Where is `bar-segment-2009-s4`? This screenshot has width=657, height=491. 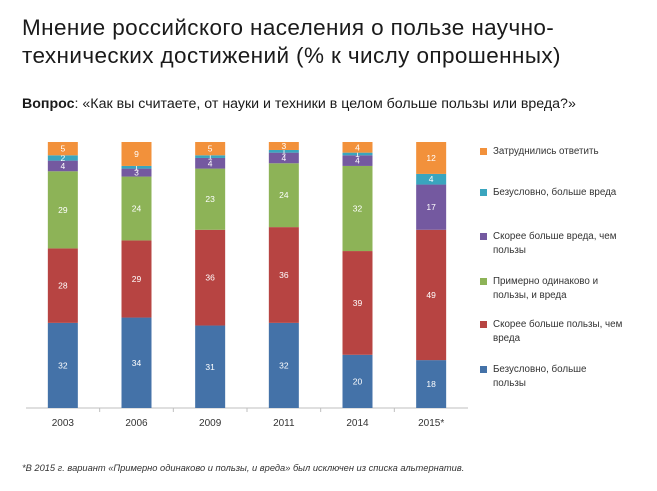
bar-segment-2009-s4 is located at coordinates (210, 156).